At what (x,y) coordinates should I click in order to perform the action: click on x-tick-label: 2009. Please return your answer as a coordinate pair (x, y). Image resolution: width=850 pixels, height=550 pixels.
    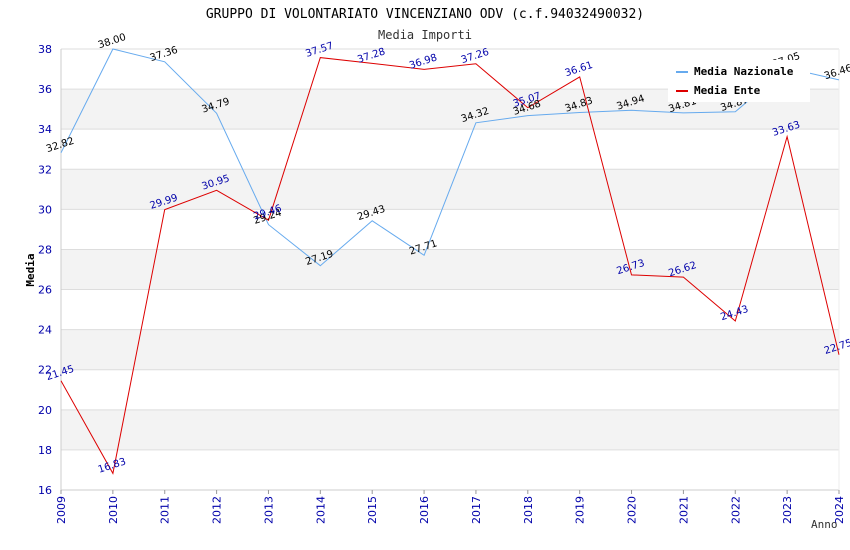
    Looking at the image, I should click on (61, 510).